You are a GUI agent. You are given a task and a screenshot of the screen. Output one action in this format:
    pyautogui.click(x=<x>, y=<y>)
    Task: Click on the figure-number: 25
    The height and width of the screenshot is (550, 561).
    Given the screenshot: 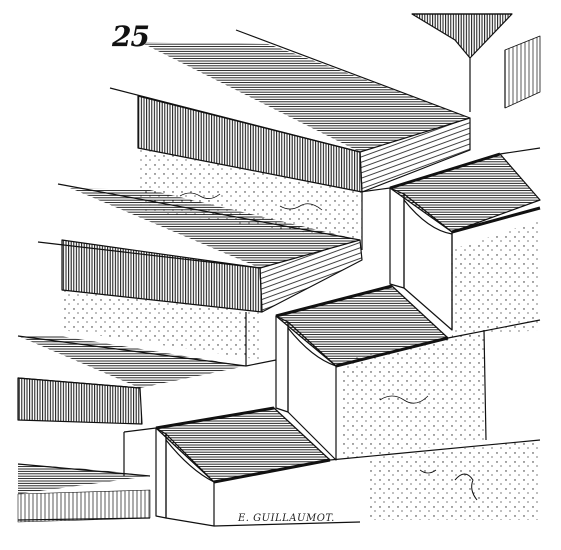 What is the action you would take?
    pyautogui.click(x=131, y=36)
    